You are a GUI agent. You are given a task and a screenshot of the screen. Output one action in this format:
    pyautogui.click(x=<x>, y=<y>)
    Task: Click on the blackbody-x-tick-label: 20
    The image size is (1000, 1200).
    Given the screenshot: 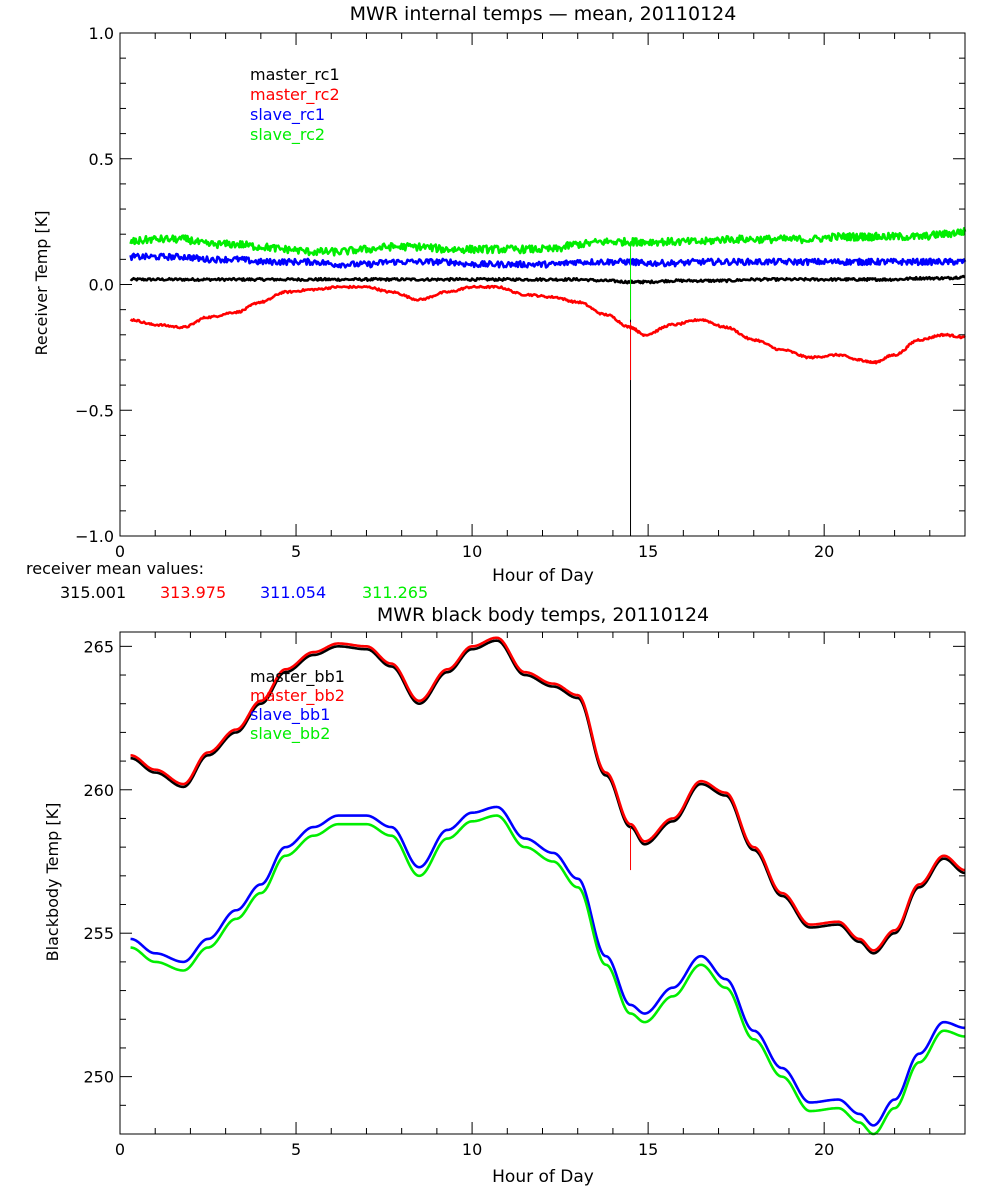 What is the action you would take?
    pyautogui.click(x=824, y=1149)
    